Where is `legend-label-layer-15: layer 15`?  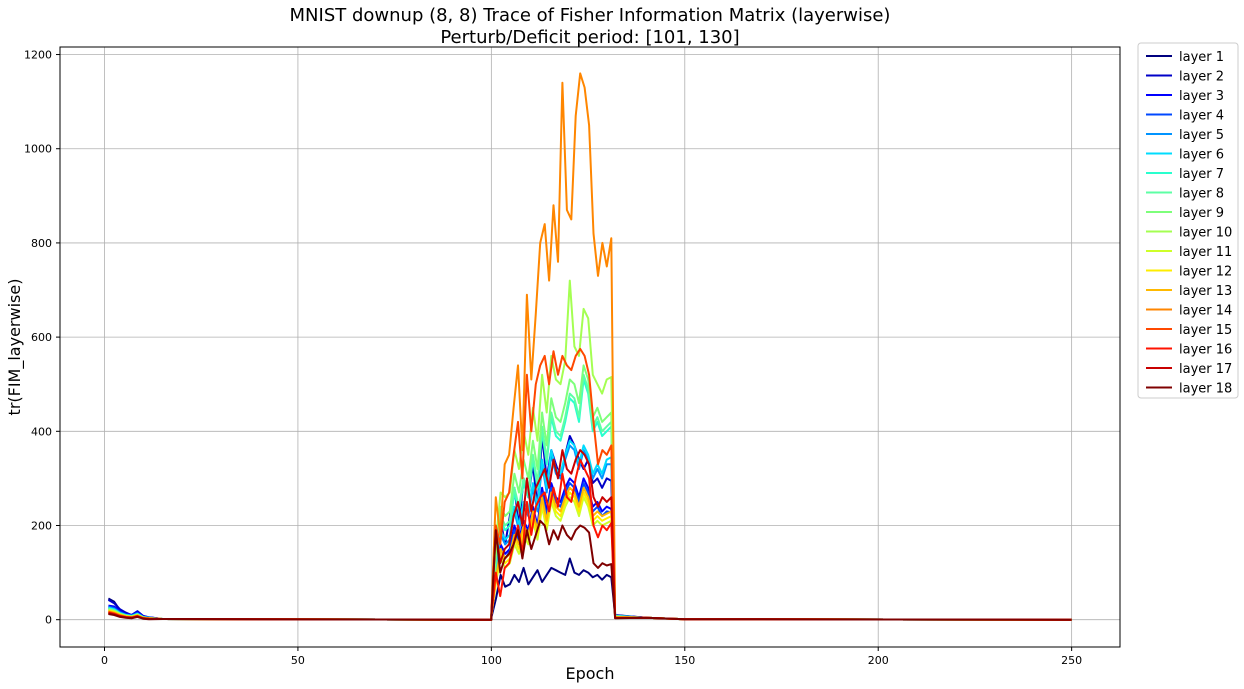
legend-label-layer-15: layer 15 is located at coordinates (1205, 330).